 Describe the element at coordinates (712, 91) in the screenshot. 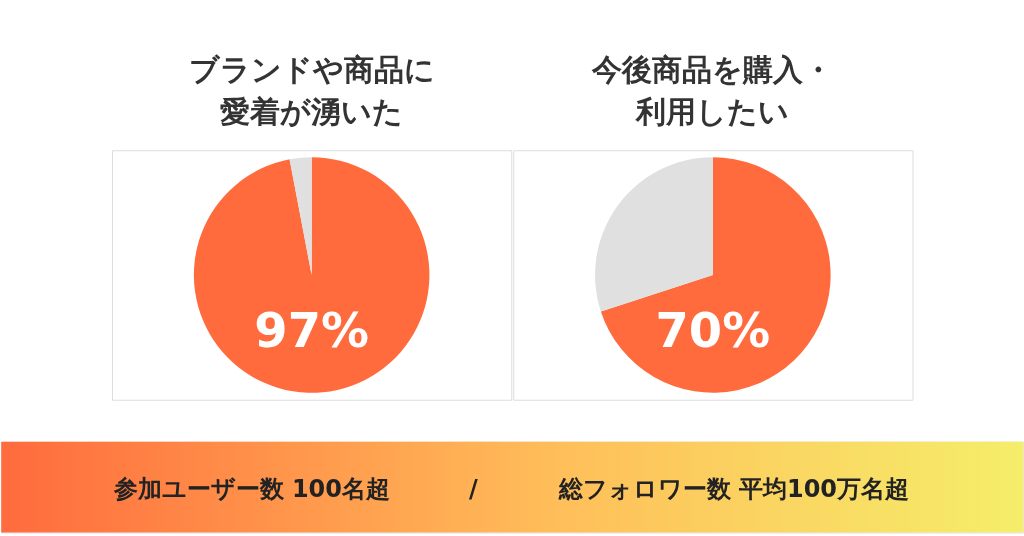

I see `chart-title: 今後商品を購入・利用したい` at that location.